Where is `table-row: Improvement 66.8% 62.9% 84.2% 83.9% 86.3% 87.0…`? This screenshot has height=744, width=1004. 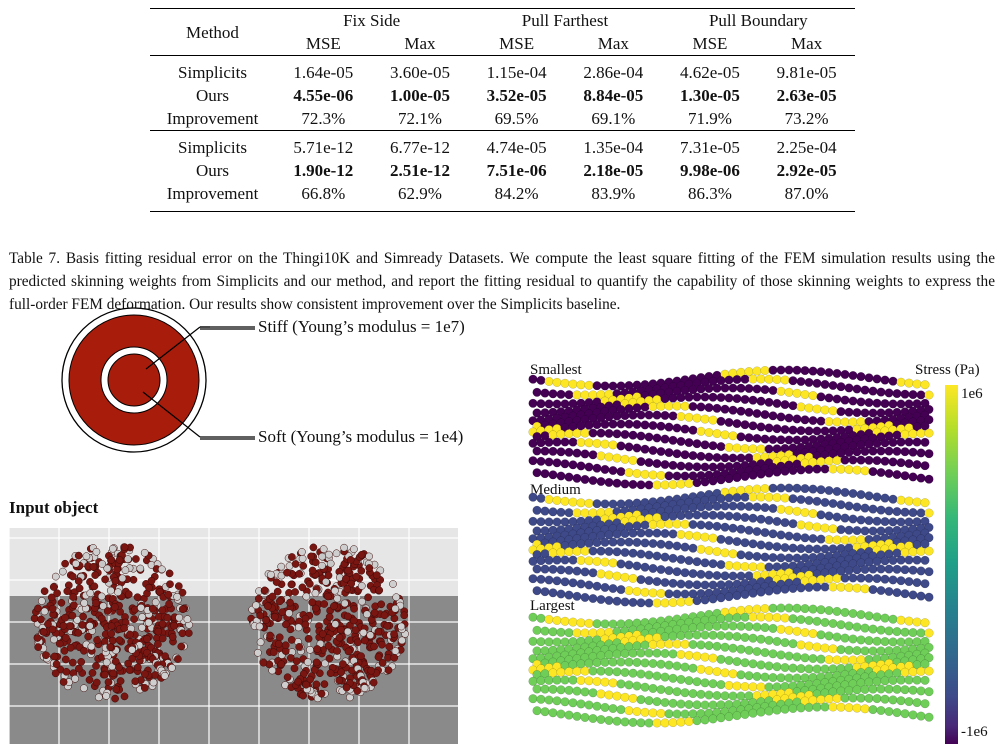 table-row: Improvement 66.8% 62.9% 84.2% 83.9% 86.3% 87.0… is located at coordinates (502, 193).